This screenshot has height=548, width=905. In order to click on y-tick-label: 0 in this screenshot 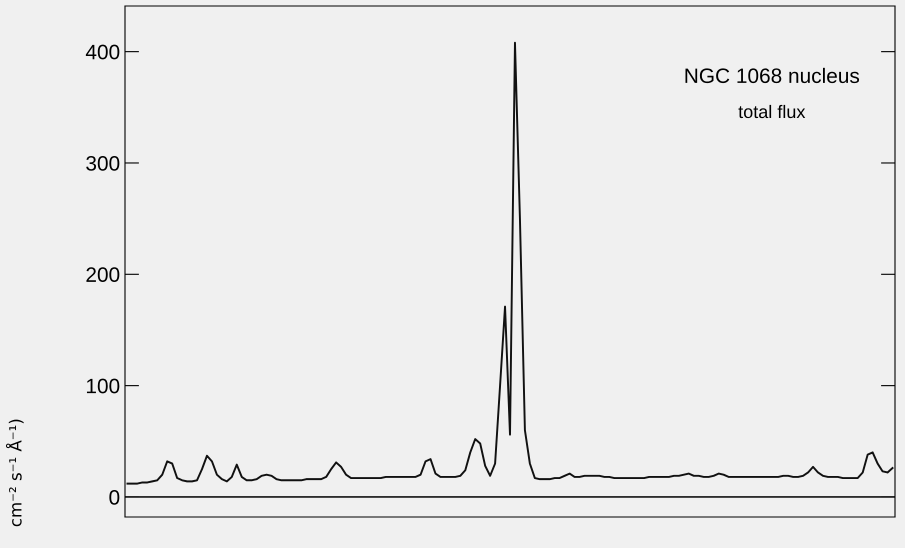, I will do `click(114, 497)`.